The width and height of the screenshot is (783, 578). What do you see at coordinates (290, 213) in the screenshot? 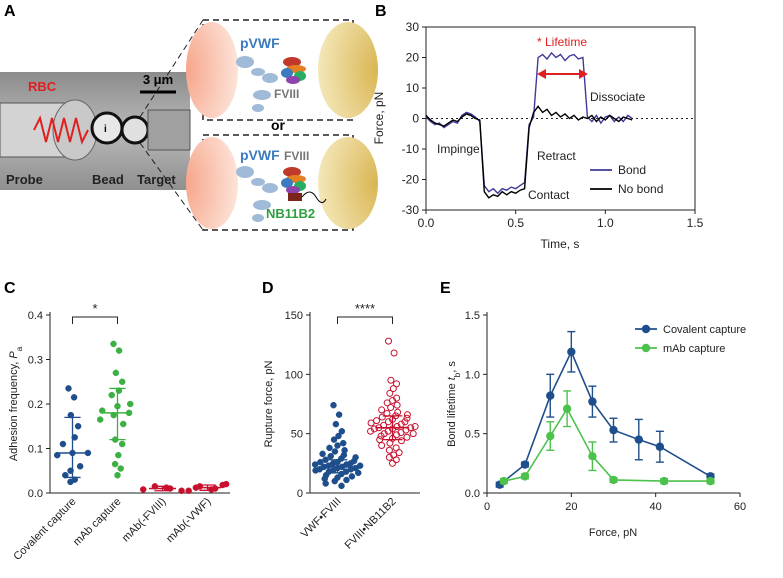
I see `nanobody-label: NB11B2` at bounding box center [290, 213].